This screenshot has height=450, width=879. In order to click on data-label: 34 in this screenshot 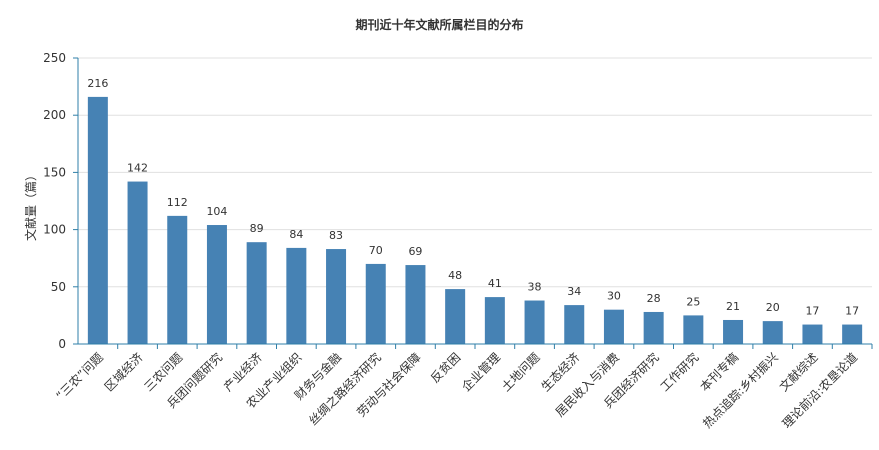, I will do `click(574, 291)`.